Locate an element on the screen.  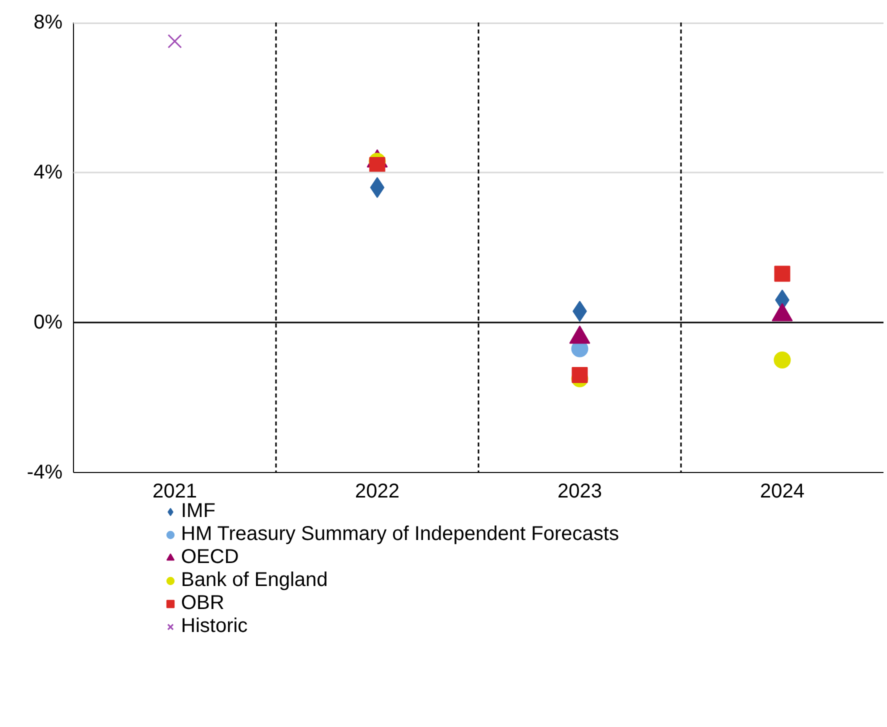
legend-label: HM Treasury Summary of Independent Forecasts is located at coordinates (400, 534).